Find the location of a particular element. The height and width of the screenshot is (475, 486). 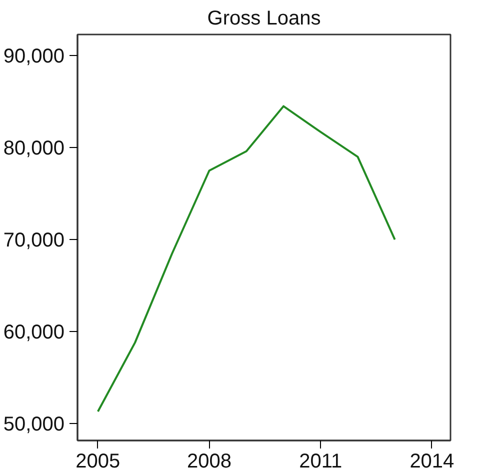

y-tick-label: 80,000 is located at coordinates (33, 149).